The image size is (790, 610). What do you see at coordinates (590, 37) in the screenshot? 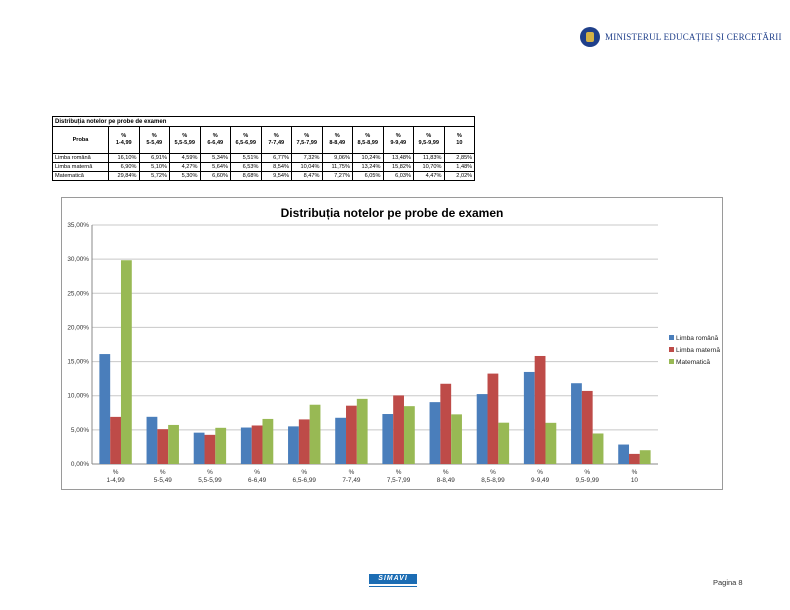
I see `coat-of-arms-icon` at bounding box center [590, 37].